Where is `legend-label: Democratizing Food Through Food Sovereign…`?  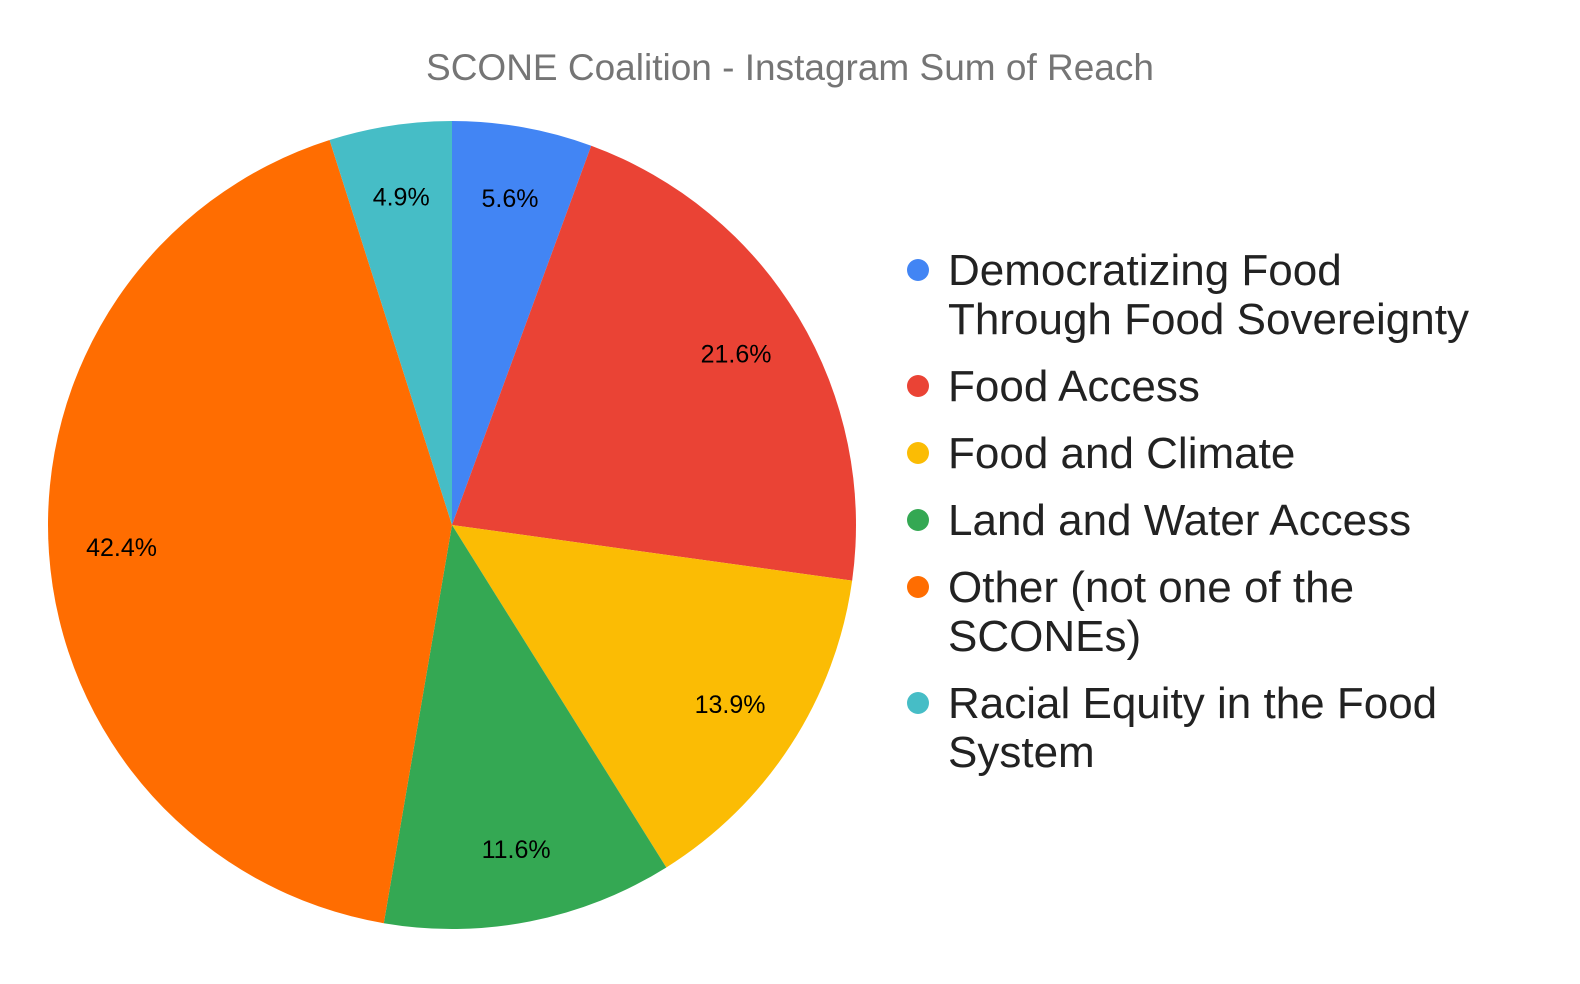 legend-label: Democratizing Food Through Food Sovereign… is located at coordinates (1208, 295).